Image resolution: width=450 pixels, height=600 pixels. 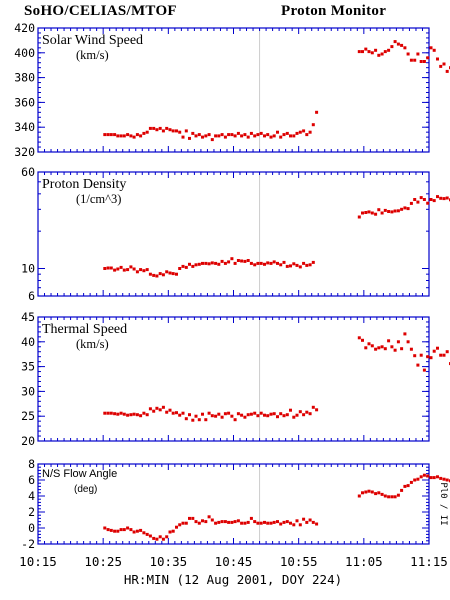 I want to click on y-tick-label: 0, so click(x=31, y=528).